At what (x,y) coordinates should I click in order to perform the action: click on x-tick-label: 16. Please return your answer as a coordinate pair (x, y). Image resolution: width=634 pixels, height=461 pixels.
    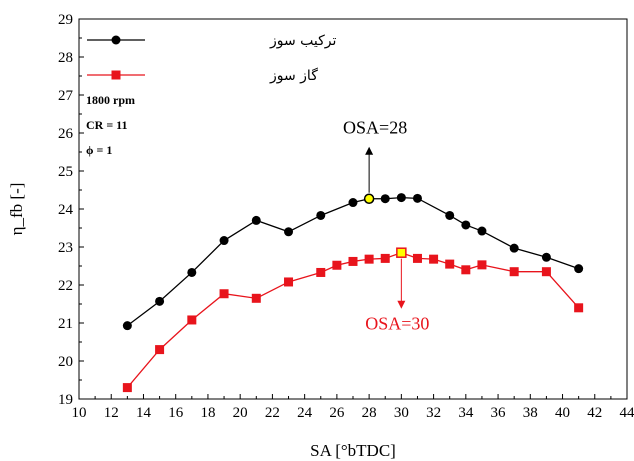
    Looking at the image, I should click on (176, 413).